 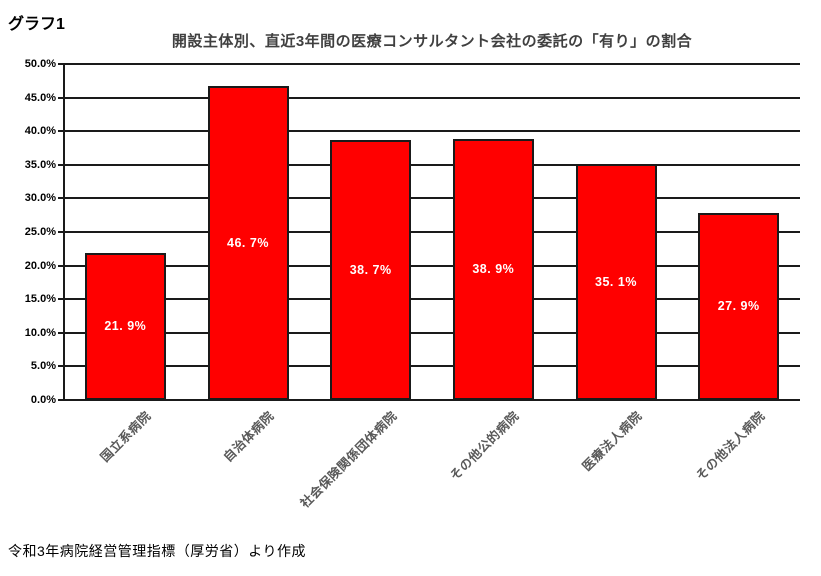 What do you see at coordinates (36, 24) in the screenshot?
I see `graph-number-label: グラフ1` at bounding box center [36, 24].